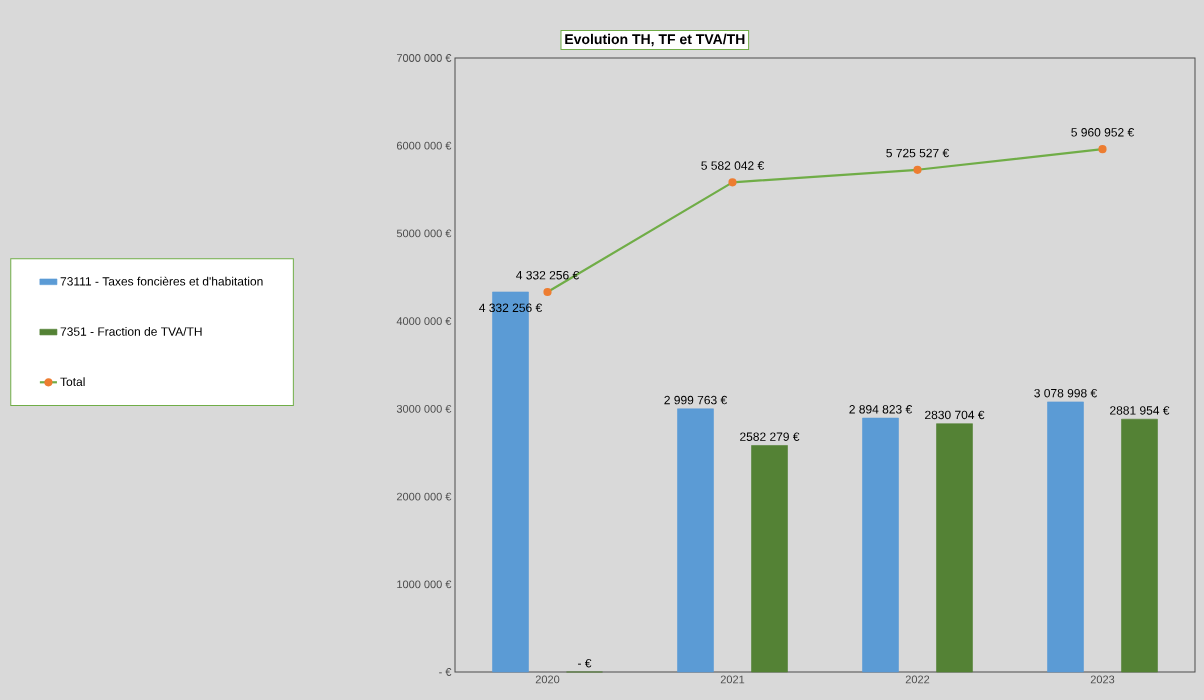 Image resolution: width=1204 pixels, height=700 pixels. Describe the element at coordinates (1102, 679) in the screenshot. I see `x-tick-label: 2023` at that location.